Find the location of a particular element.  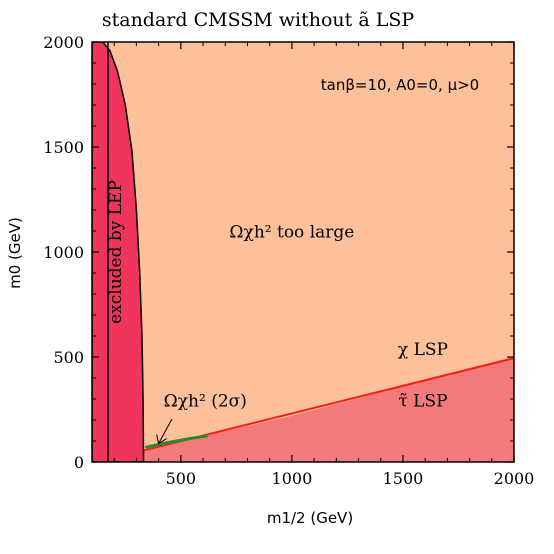

annotation-omega-2sigma: Ωχh² (2σ) is located at coordinates (205, 401).